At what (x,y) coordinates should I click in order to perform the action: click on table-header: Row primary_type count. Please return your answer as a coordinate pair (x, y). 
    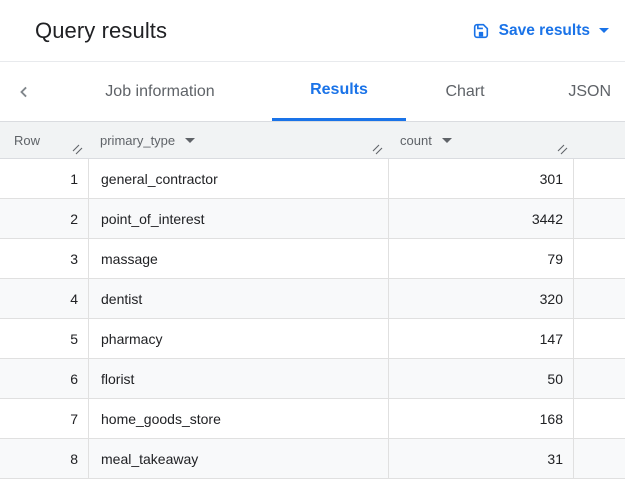
    Looking at the image, I should click on (312, 140).